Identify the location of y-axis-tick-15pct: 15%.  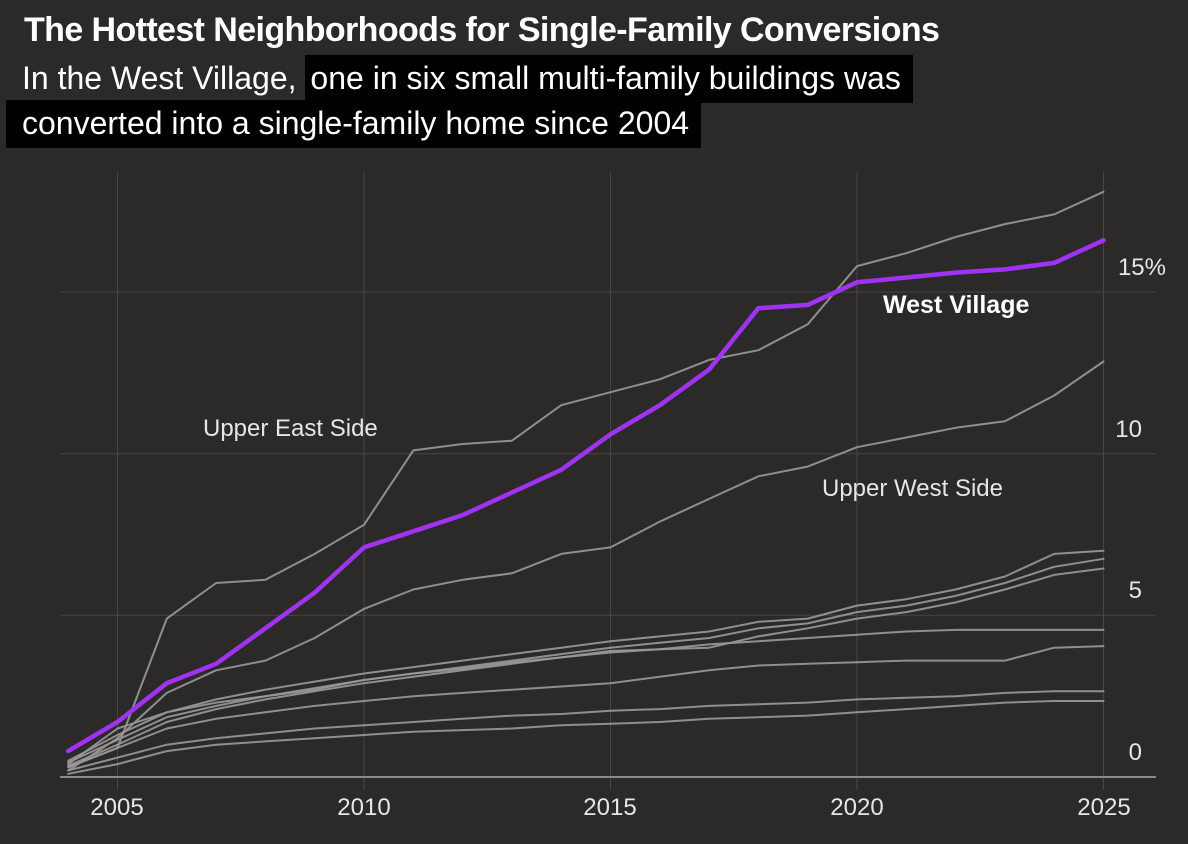
(1141, 267).